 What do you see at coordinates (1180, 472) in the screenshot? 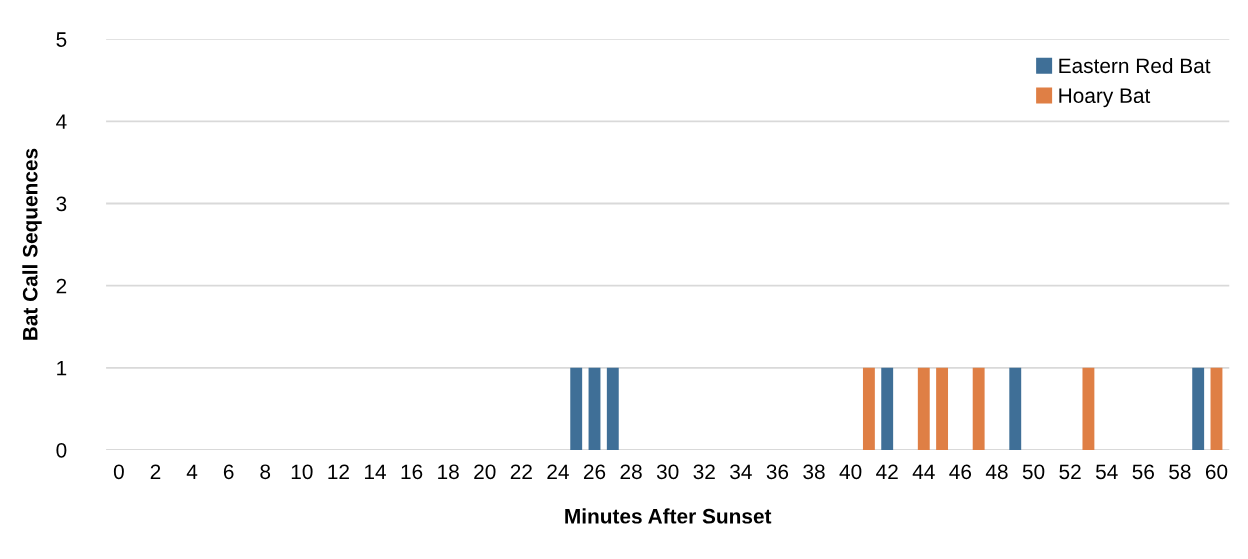
I see `x-tick-label: 58` at bounding box center [1180, 472].